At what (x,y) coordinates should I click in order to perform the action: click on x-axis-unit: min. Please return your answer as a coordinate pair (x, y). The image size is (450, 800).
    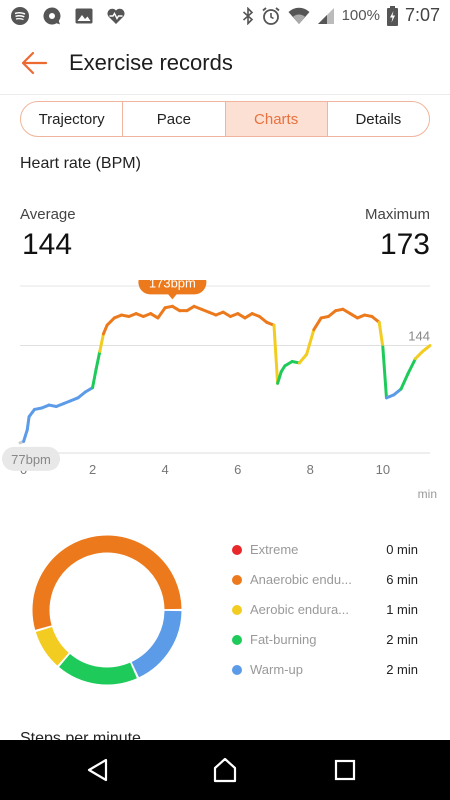
    Looking at the image, I should click on (427, 494).